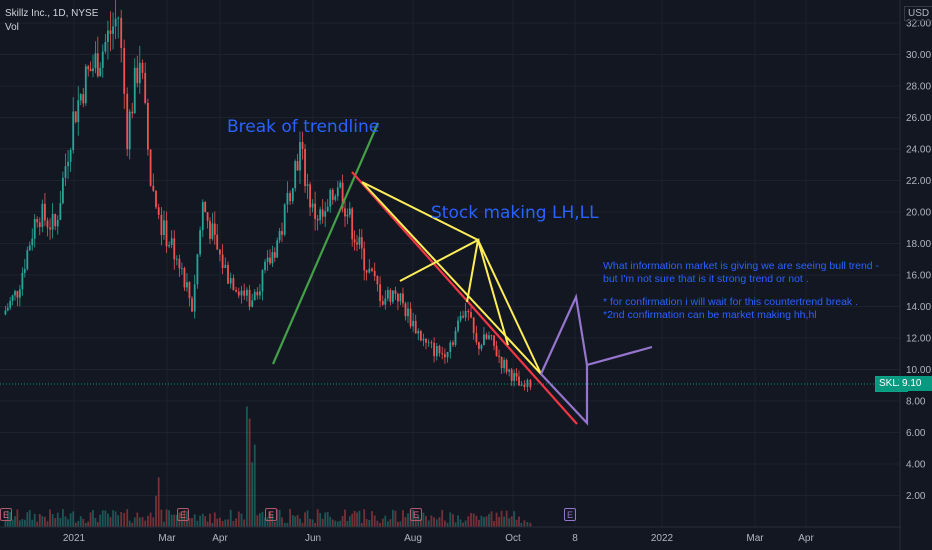  I want to click on time-tick-label: Mar, so click(167, 538).